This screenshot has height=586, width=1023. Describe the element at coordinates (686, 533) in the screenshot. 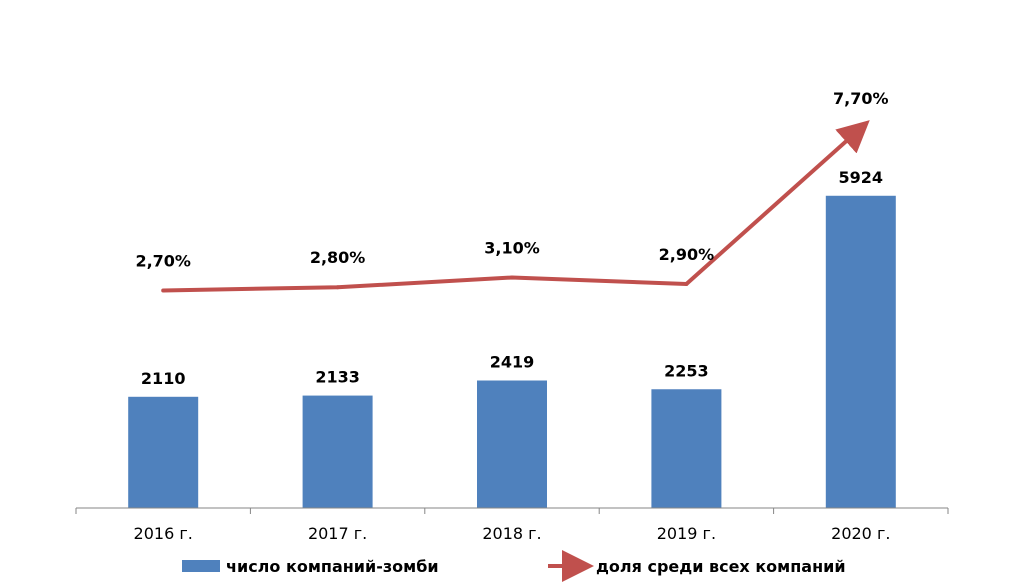

I see `x-tick-label-3: 2019 г.` at that location.